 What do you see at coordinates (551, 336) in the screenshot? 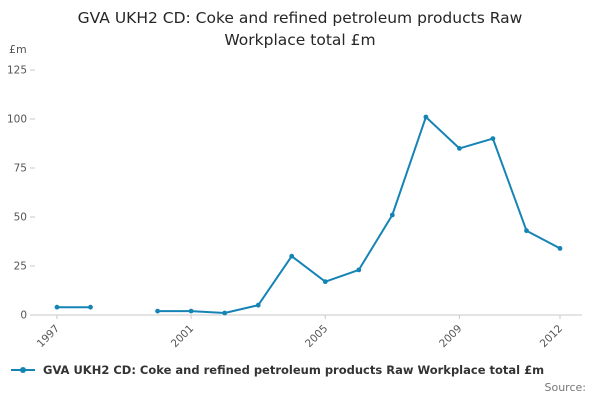
I see `x-axis-tick-label: 2012` at bounding box center [551, 336].